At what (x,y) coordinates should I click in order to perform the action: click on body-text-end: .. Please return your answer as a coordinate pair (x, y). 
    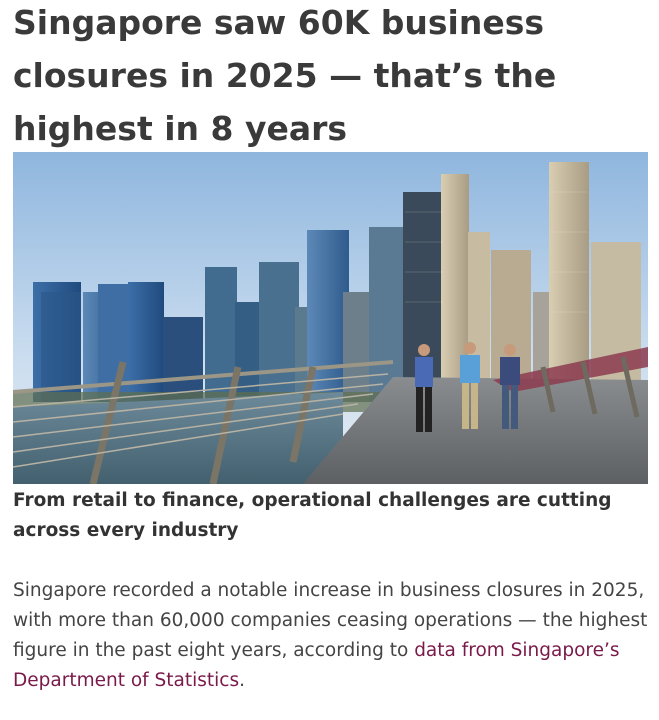
    Looking at the image, I should click on (242, 680).